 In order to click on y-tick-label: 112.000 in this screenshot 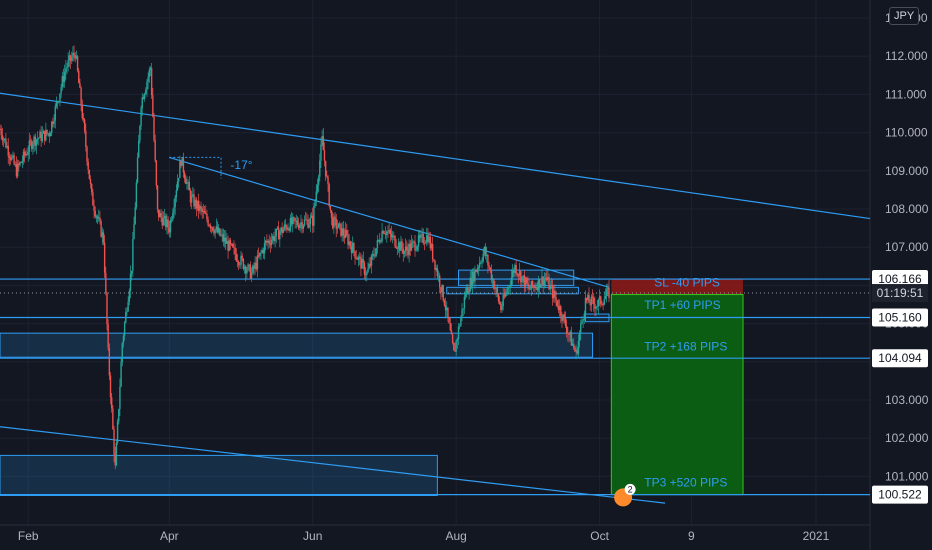, I will do `click(906, 56)`.